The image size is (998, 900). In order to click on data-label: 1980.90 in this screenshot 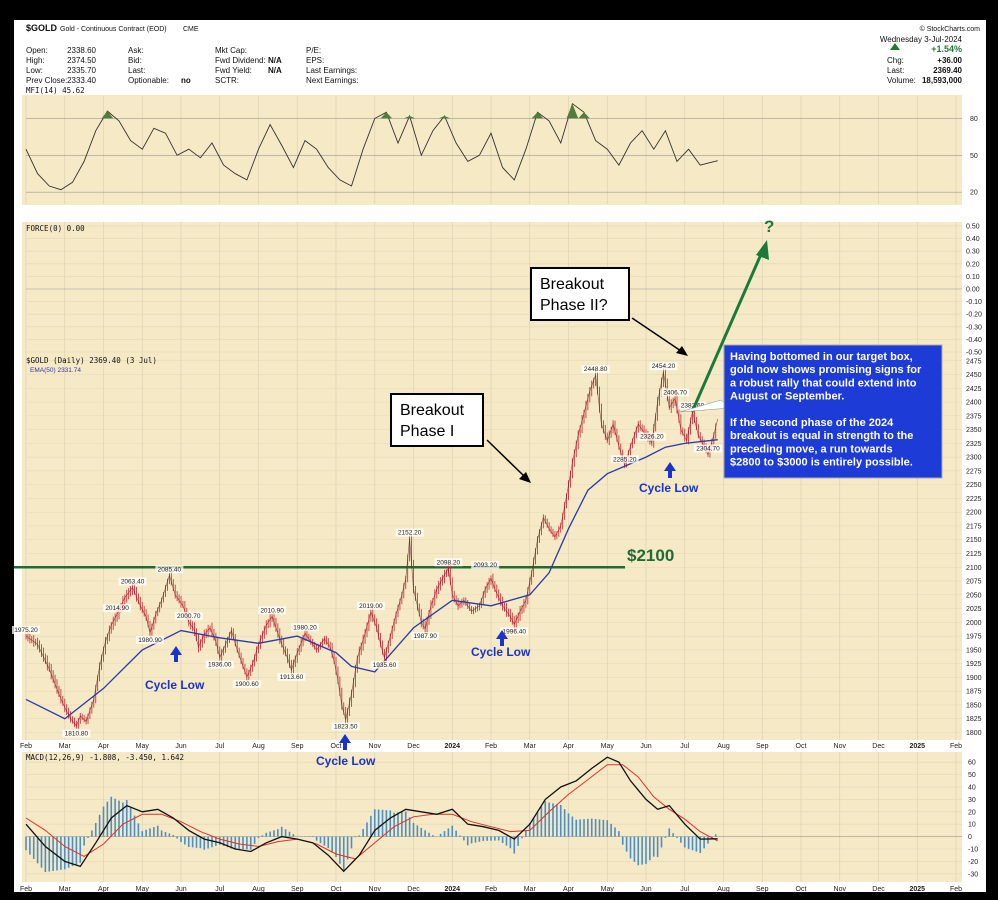, I will do `click(150, 640)`.